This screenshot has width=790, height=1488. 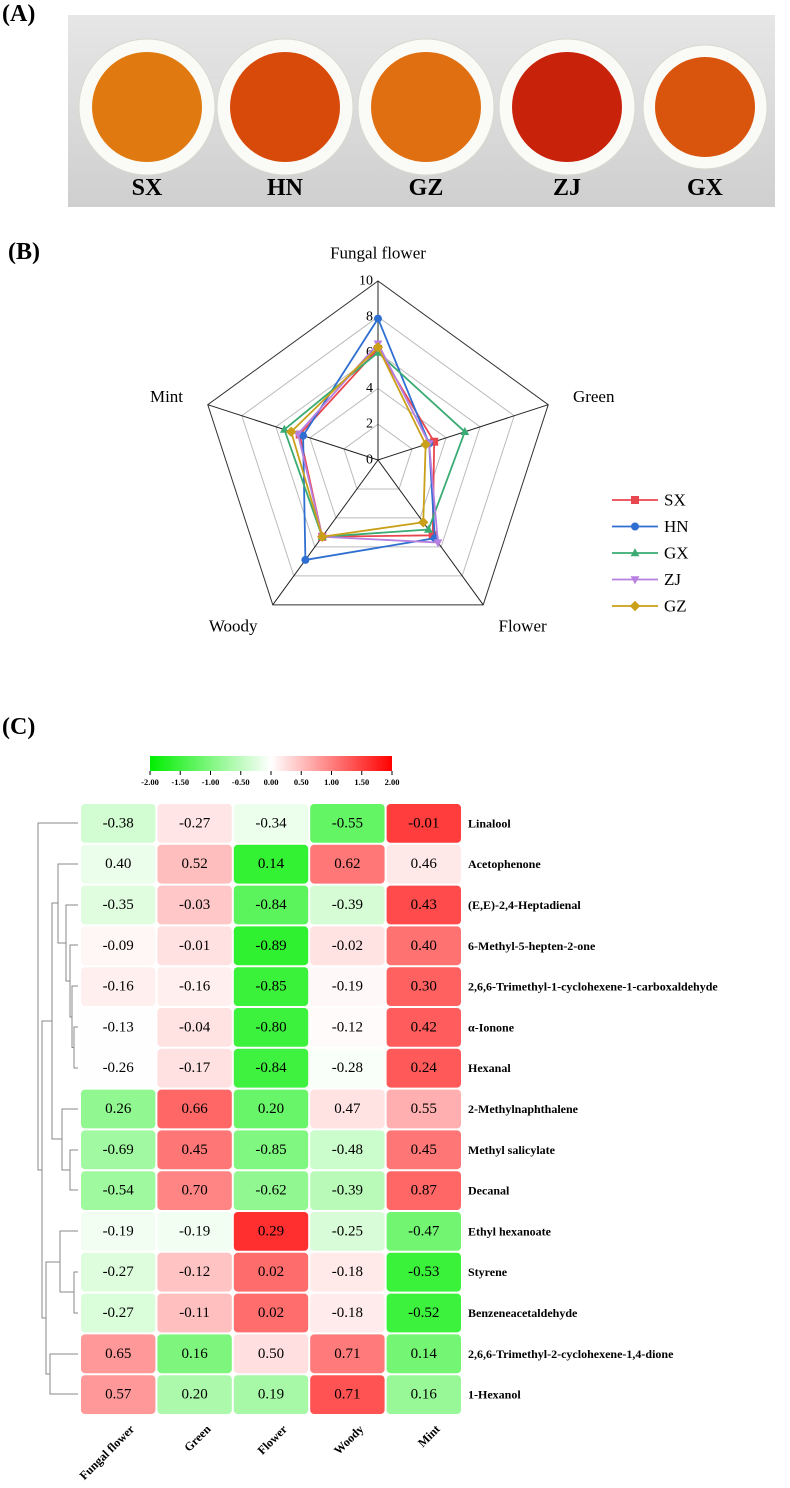 What do you see at coordinates (271, 1272) in the screenshot?
I see `cell-label: 0.02` at bounding box center [271, 1272].